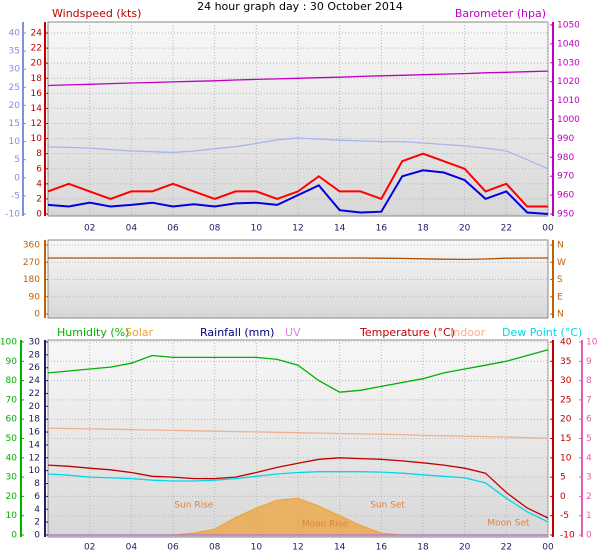  I want to click on annotation: Sun Set, so click(387, 506).